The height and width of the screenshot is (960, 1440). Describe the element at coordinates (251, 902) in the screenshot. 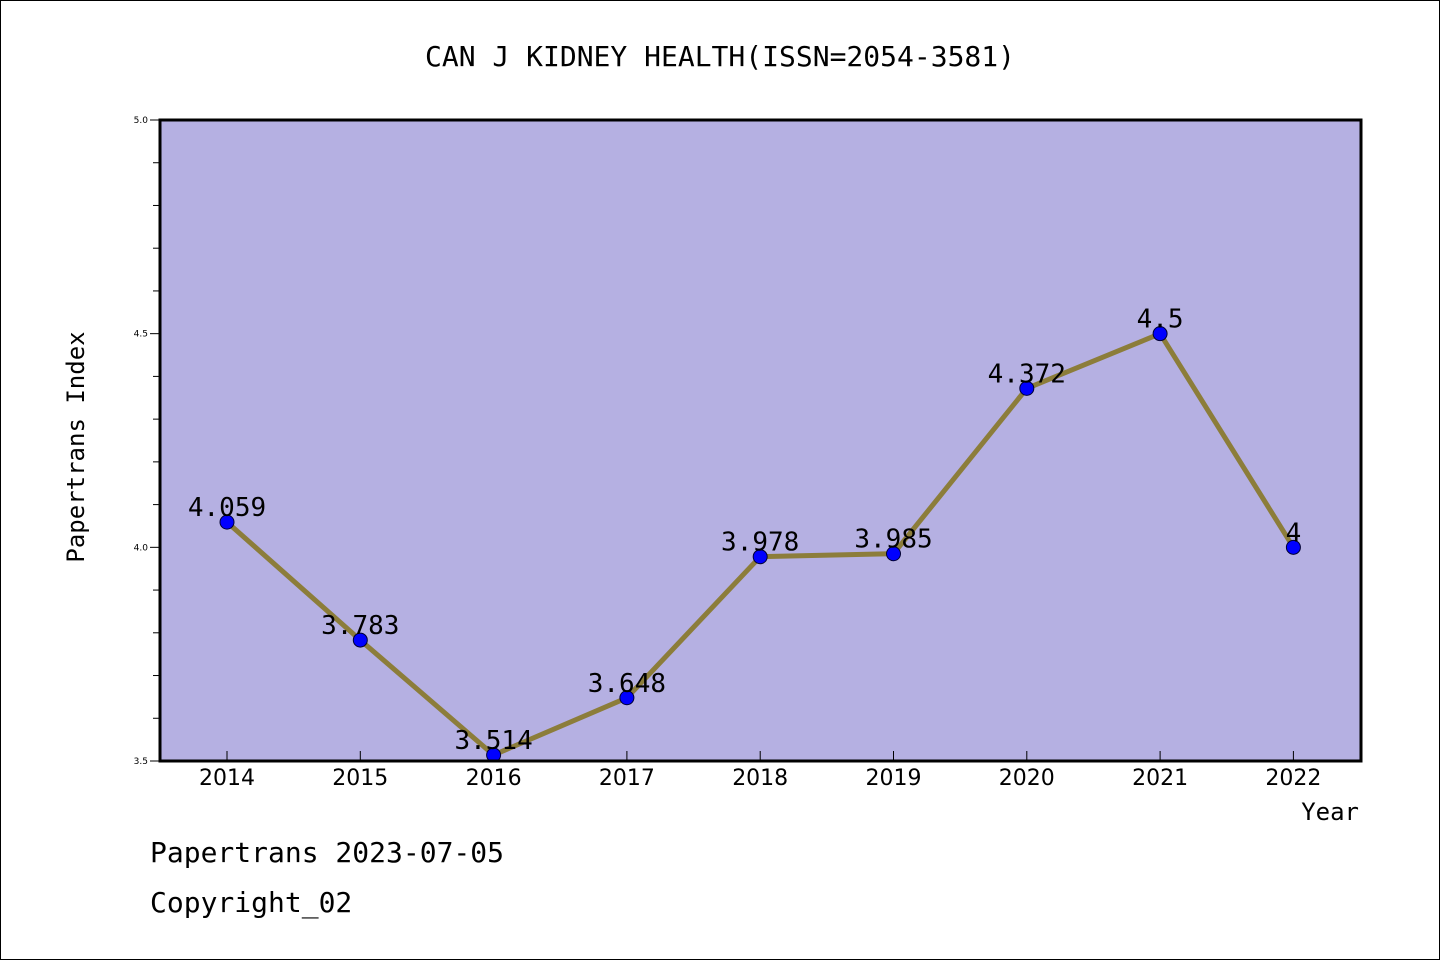

I see `footer-copyright: Copyright_02` at that location.